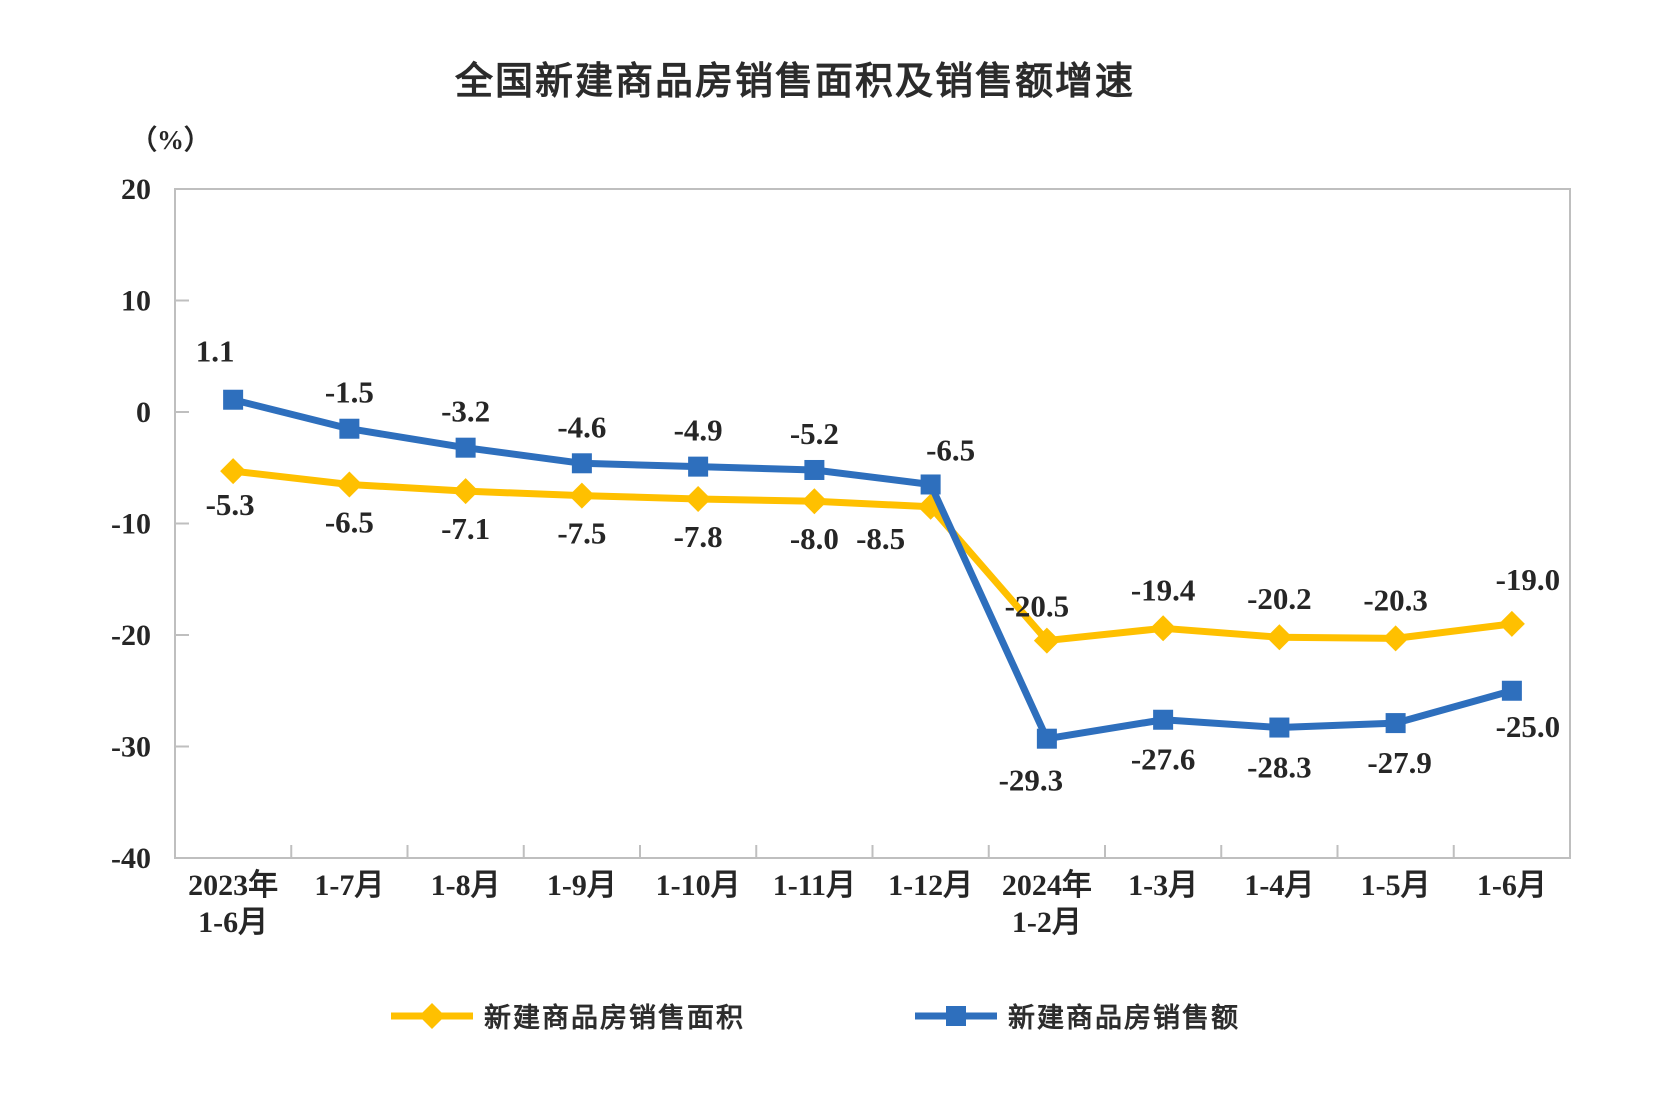 Image resolution: width=1663 pixels, height=1102 pixels. What do you see at coordinates (465, 528) in the screenshot?
I see `data-point-label: -7.1` at bounding box center [465, 528].